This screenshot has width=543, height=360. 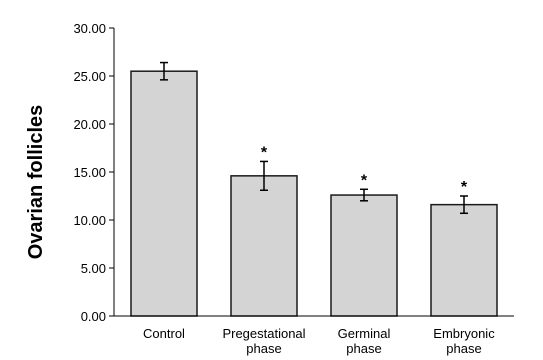 I want to click on x-category-label: Germinal phase, so click(x=364, y=341).